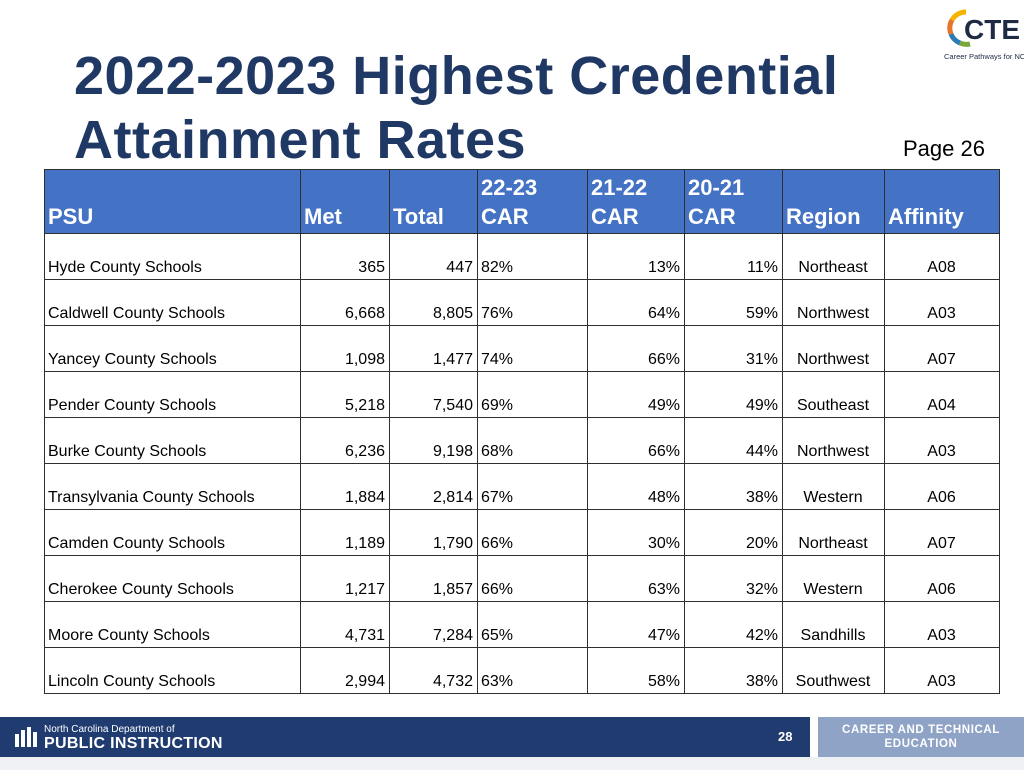 The width and height of the screenshot is (1024, 770). Describe the element at coordinates (636, 624) in the screenshot. I see `cell-car-21-22: 47%` at that location.